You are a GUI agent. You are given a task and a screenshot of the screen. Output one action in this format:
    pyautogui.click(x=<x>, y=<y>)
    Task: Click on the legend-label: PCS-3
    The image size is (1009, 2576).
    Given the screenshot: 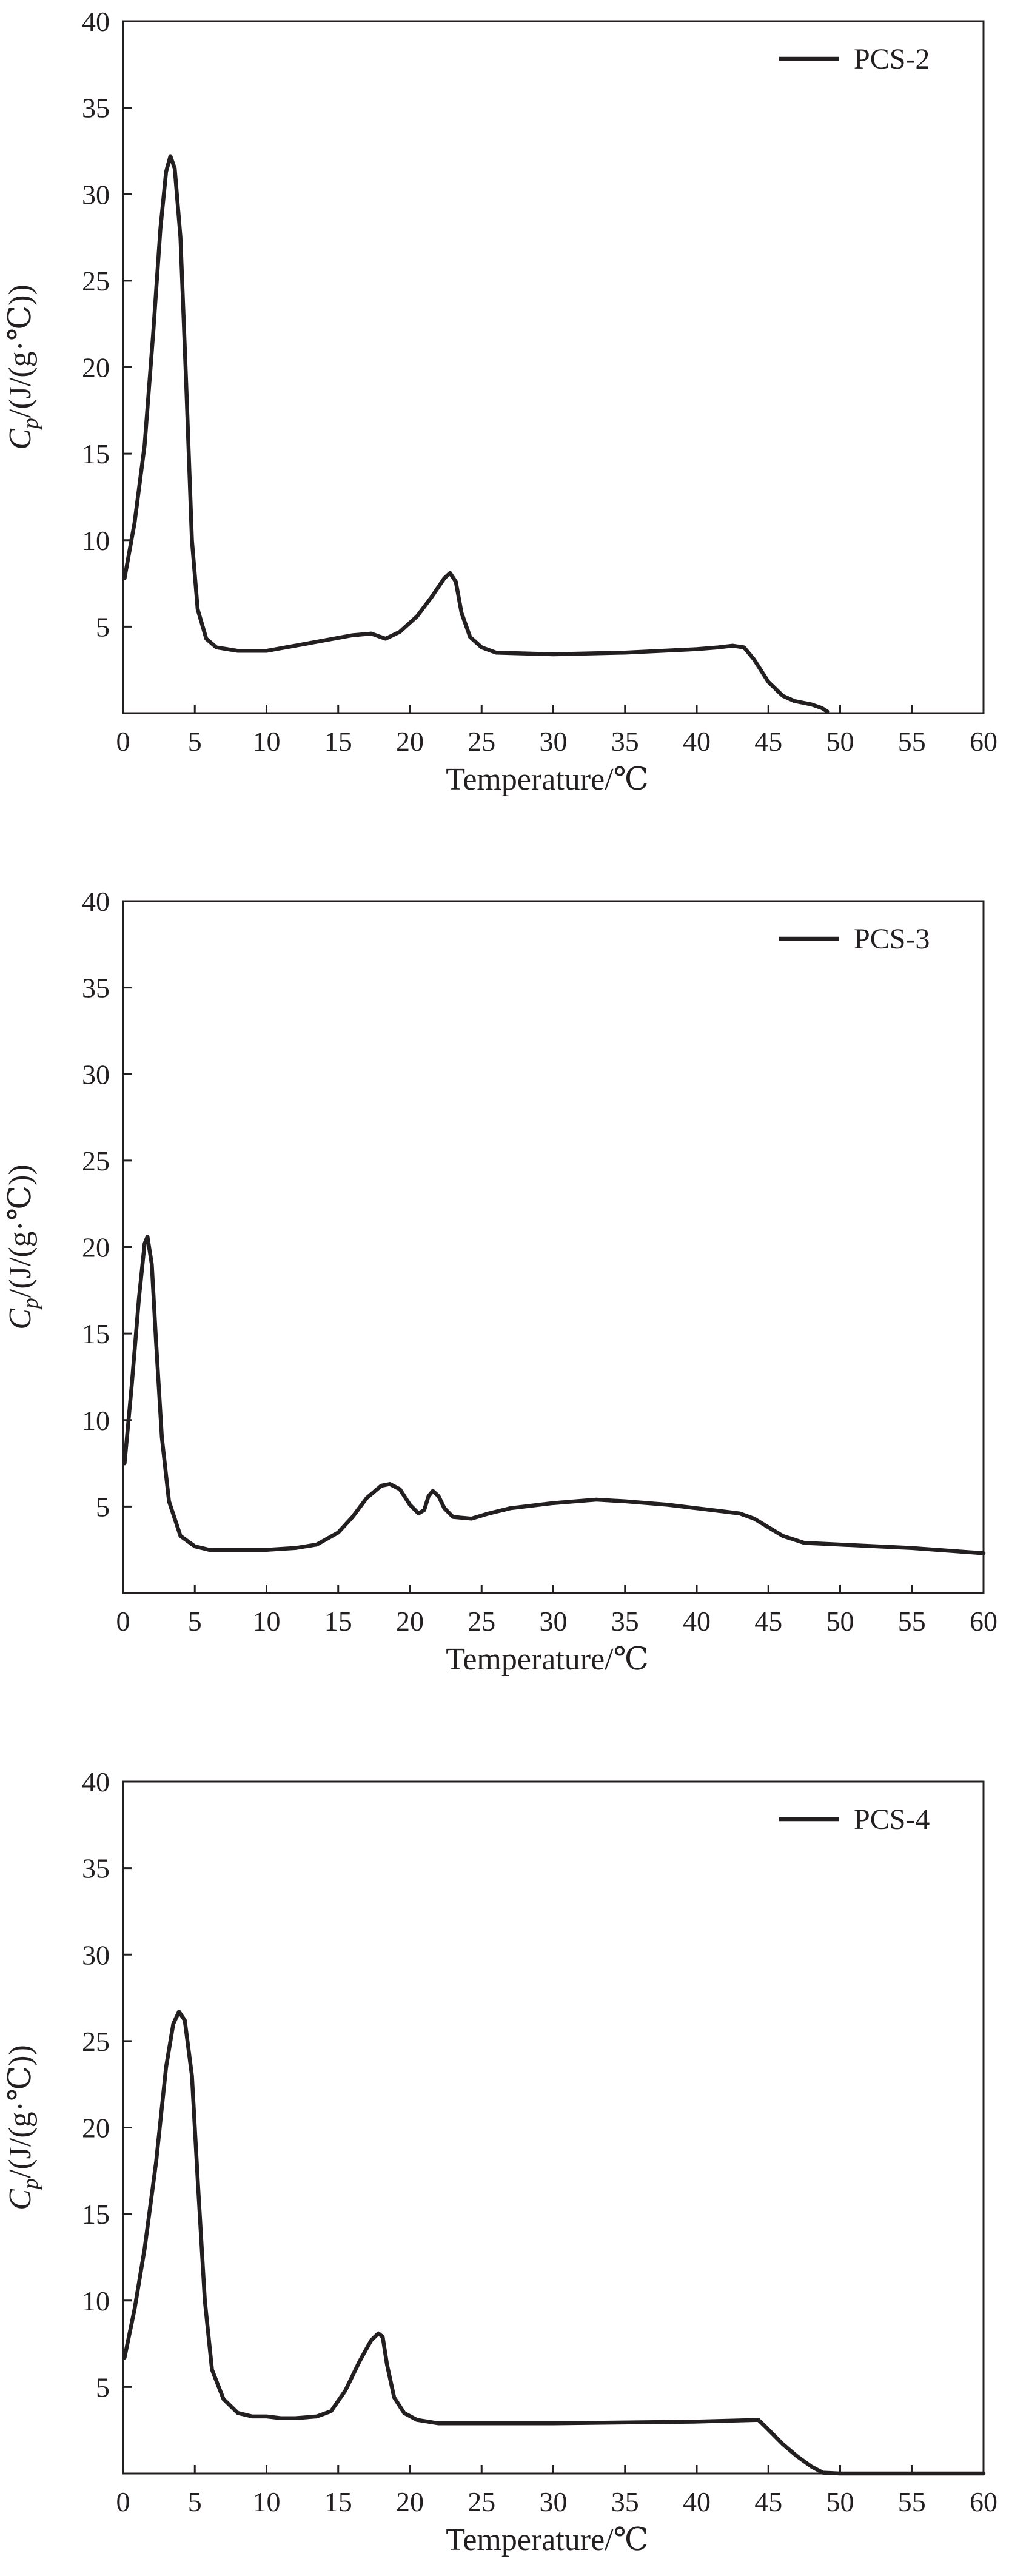 What is the action you would take?
    pyautogui.click(x=892, y=939)
    